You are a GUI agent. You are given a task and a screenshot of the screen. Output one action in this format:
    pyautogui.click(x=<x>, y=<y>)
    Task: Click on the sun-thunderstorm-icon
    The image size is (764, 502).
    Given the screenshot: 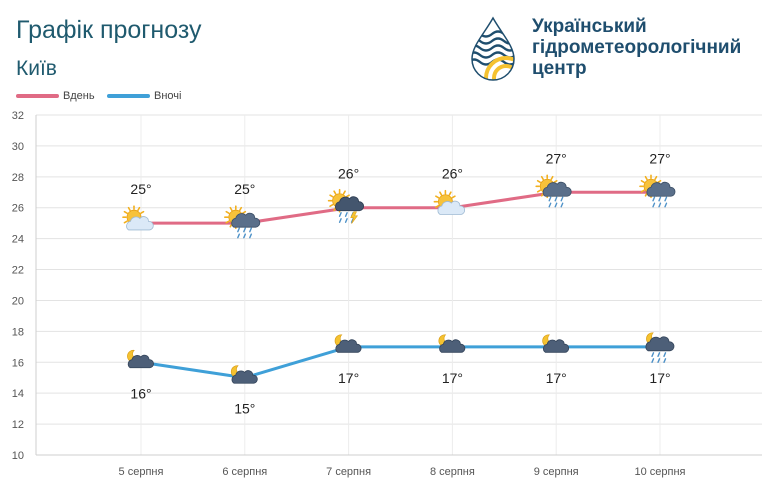 What is the action you would take?
    pyautogui.click(x=346, y=206)
    